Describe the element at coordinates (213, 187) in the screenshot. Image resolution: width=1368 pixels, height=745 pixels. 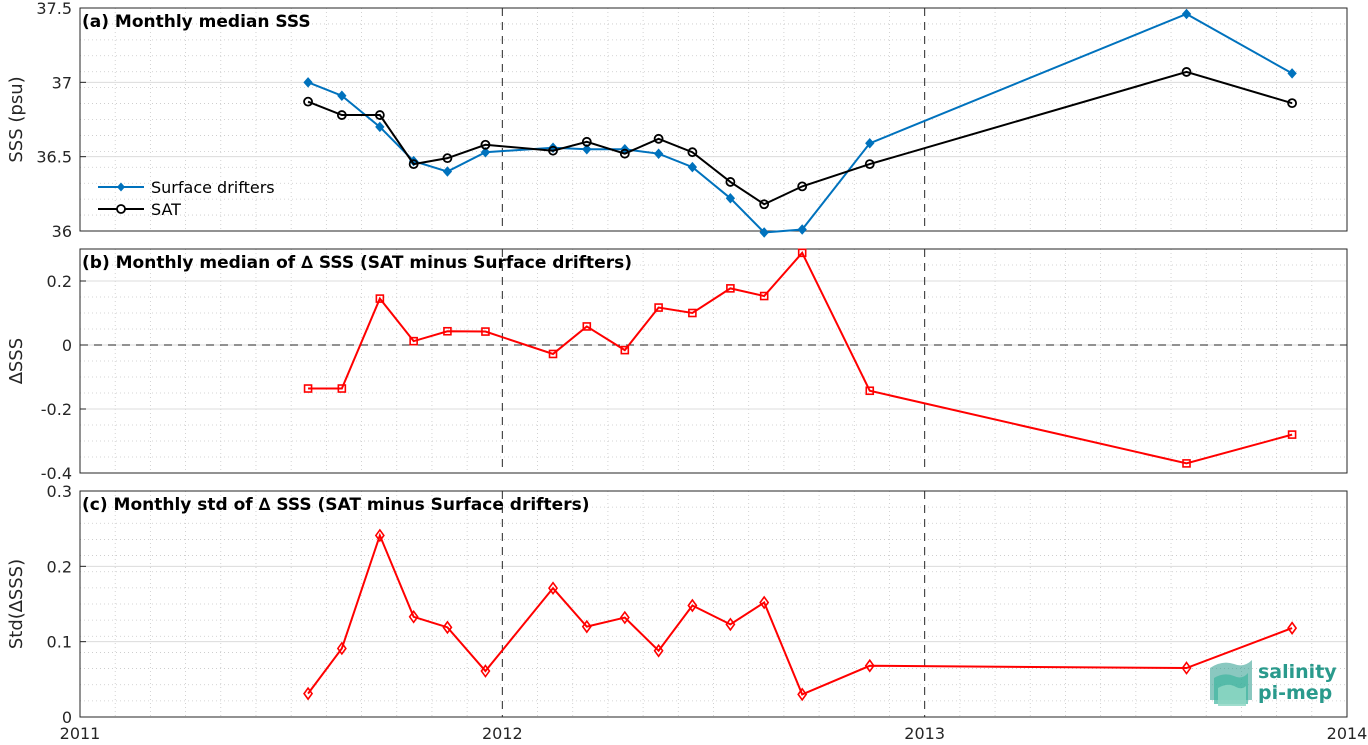
I see `legend-label: Surface drifters` at that location.